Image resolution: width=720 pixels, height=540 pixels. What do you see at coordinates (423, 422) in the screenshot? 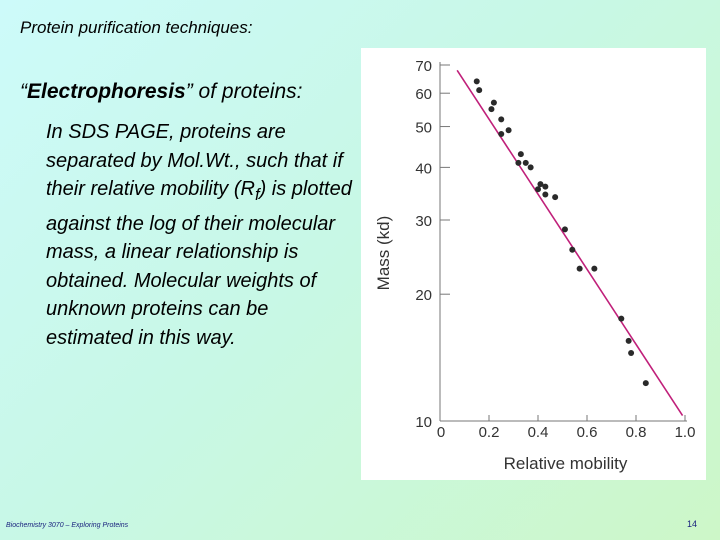
I see `y-tick-label: 10` at bounding box center [423, 422].